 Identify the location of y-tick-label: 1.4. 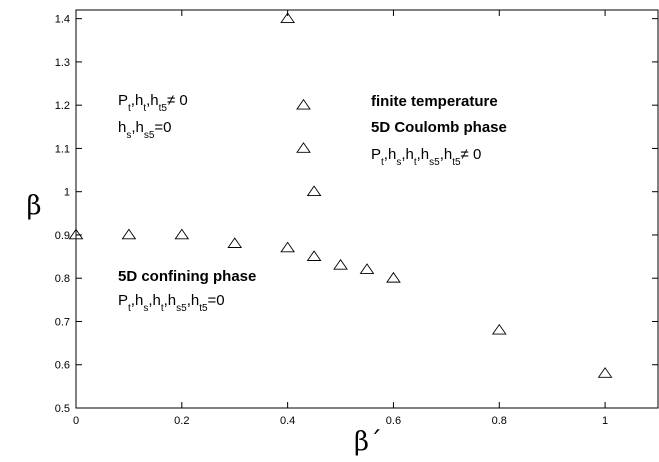
(62, 20).